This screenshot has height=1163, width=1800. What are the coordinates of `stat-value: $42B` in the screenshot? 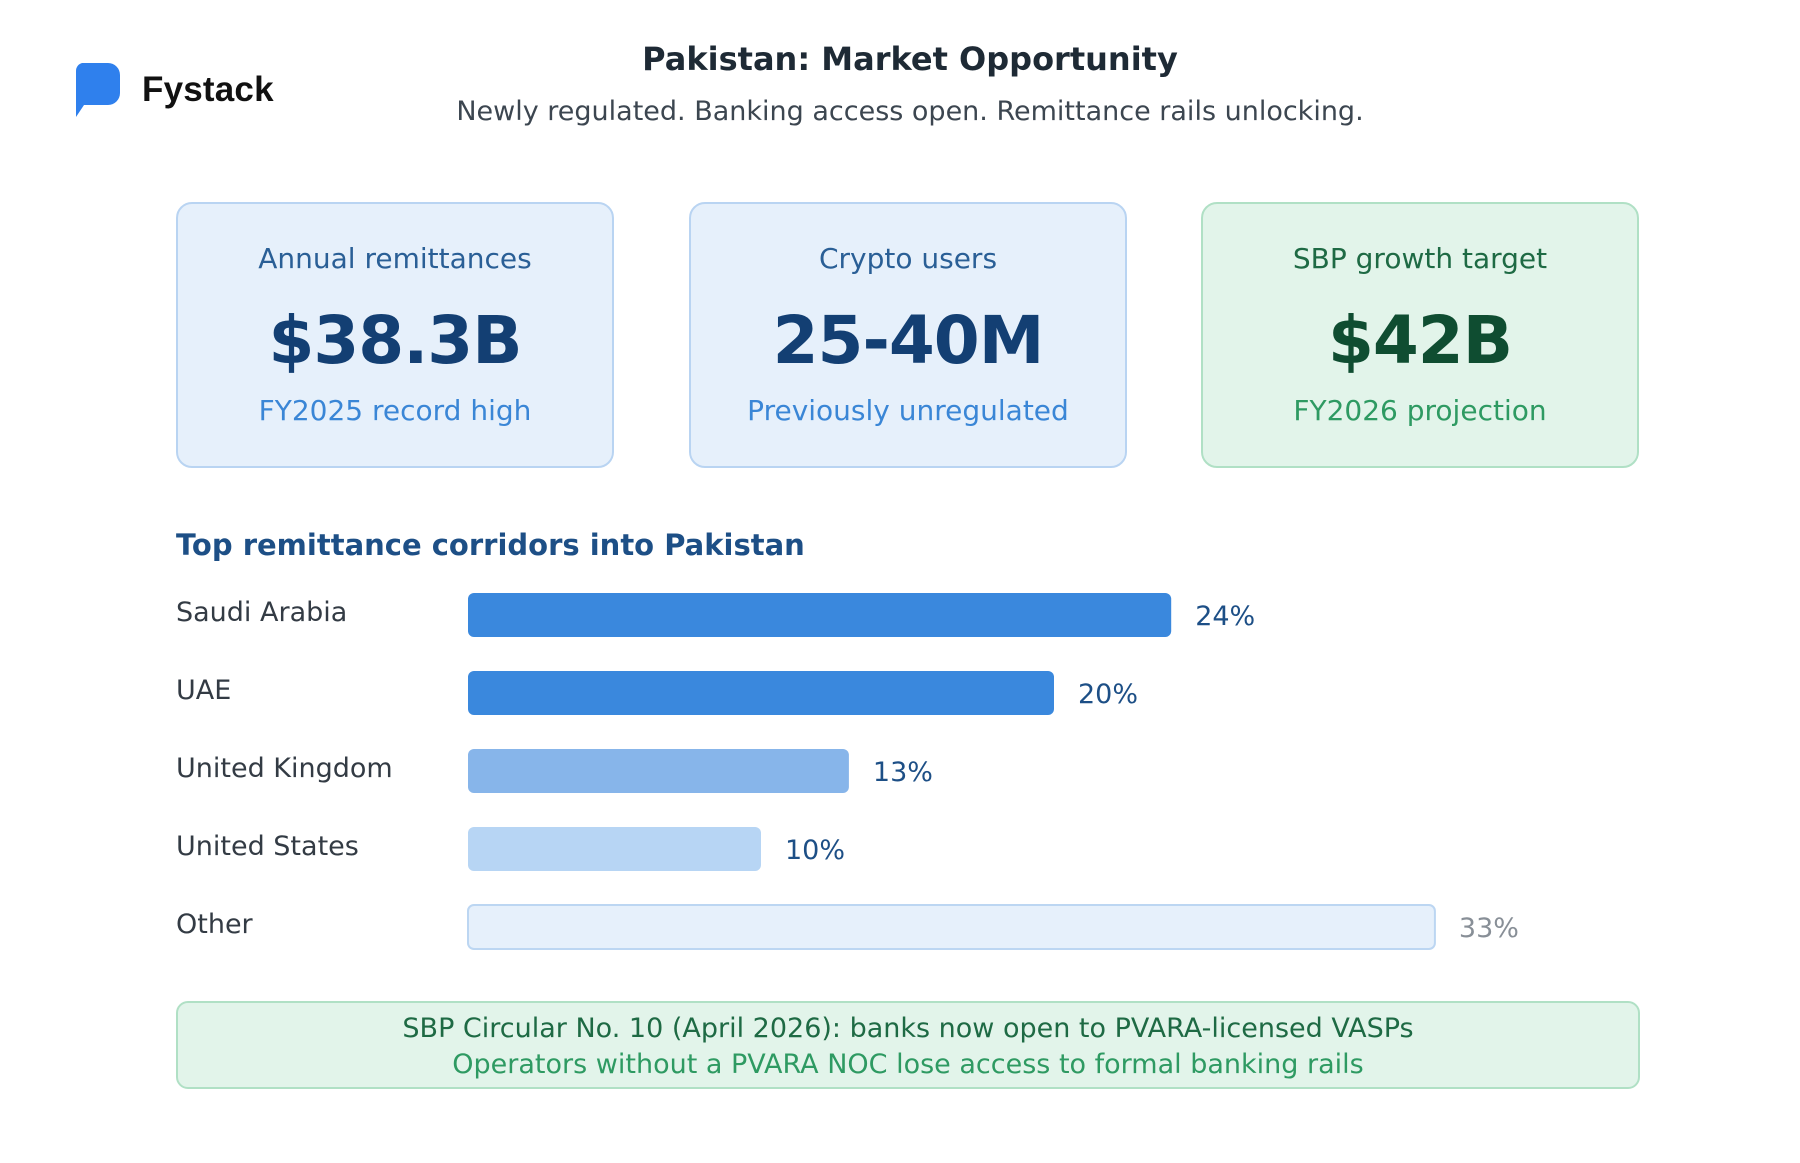 It's located at (1420, 340).